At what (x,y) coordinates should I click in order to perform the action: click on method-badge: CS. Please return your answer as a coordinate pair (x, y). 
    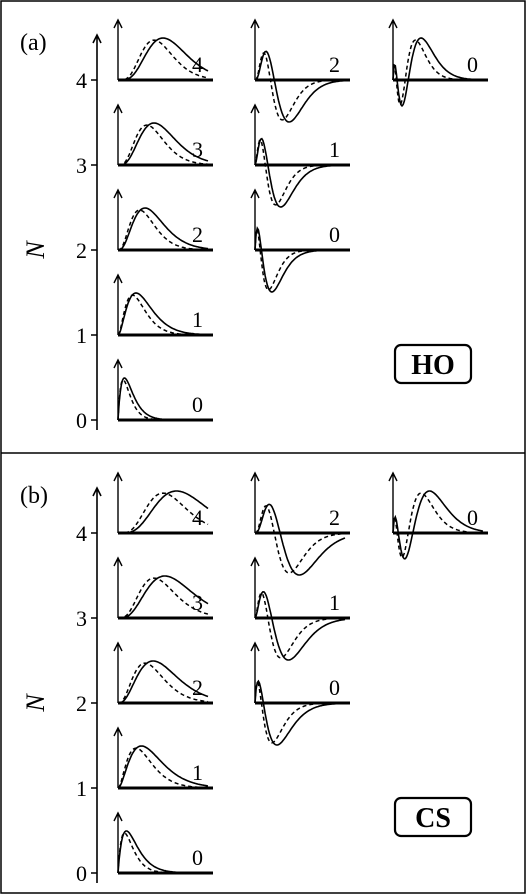
    Looking at the image, I should click on (433, 817).